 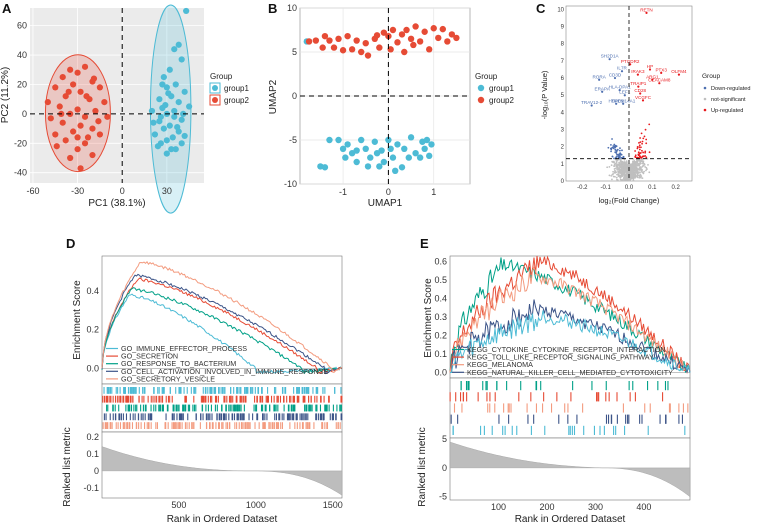 I want to click on volcano-gene-label: LEF1, so click(x=624, y=92).